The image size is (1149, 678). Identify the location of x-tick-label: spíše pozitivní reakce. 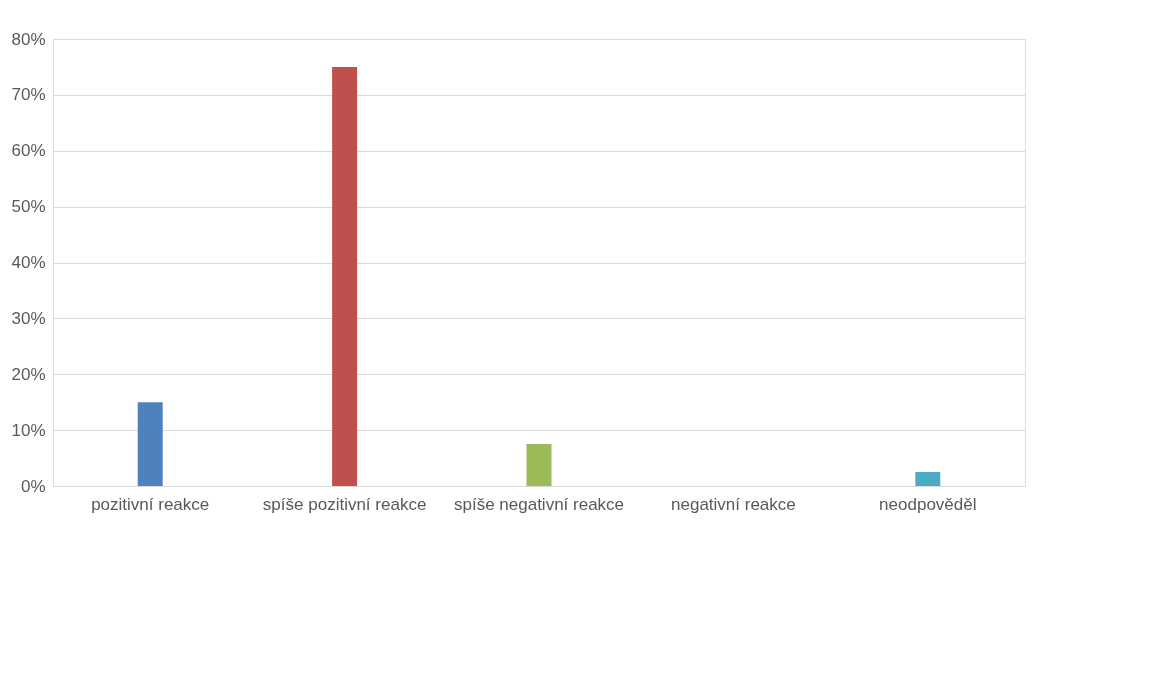
(344, 504).